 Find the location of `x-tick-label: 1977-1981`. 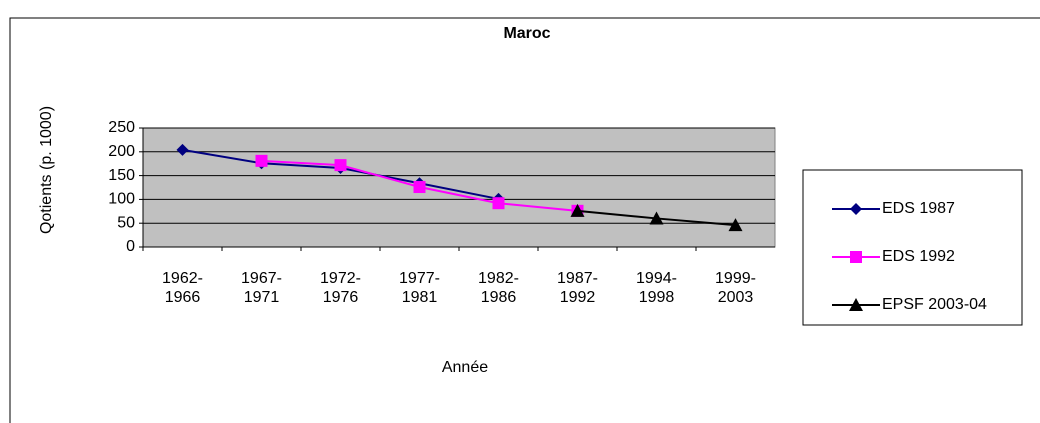

x-tick-label: 1977-1981 is located at coordinates (419, 288).